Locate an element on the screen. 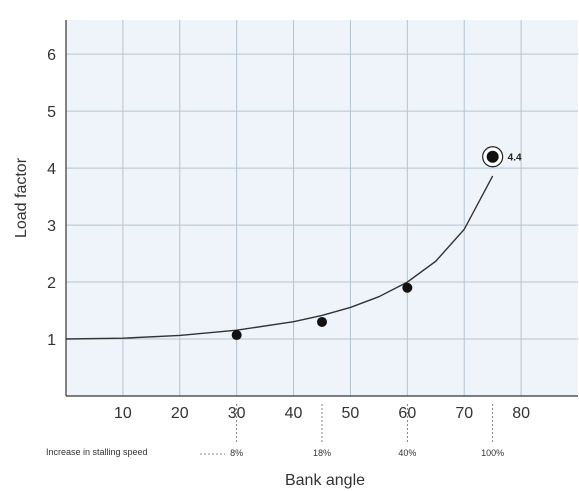 This screenshot has width=579, height=491. stall-speed-value: 18% is located at coordinates (322, 453).